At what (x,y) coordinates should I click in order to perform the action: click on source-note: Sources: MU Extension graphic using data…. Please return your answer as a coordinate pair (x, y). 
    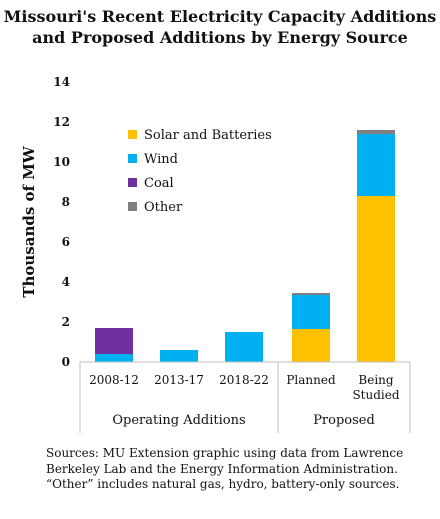
    Looking at the image, I should click on (225, 468).